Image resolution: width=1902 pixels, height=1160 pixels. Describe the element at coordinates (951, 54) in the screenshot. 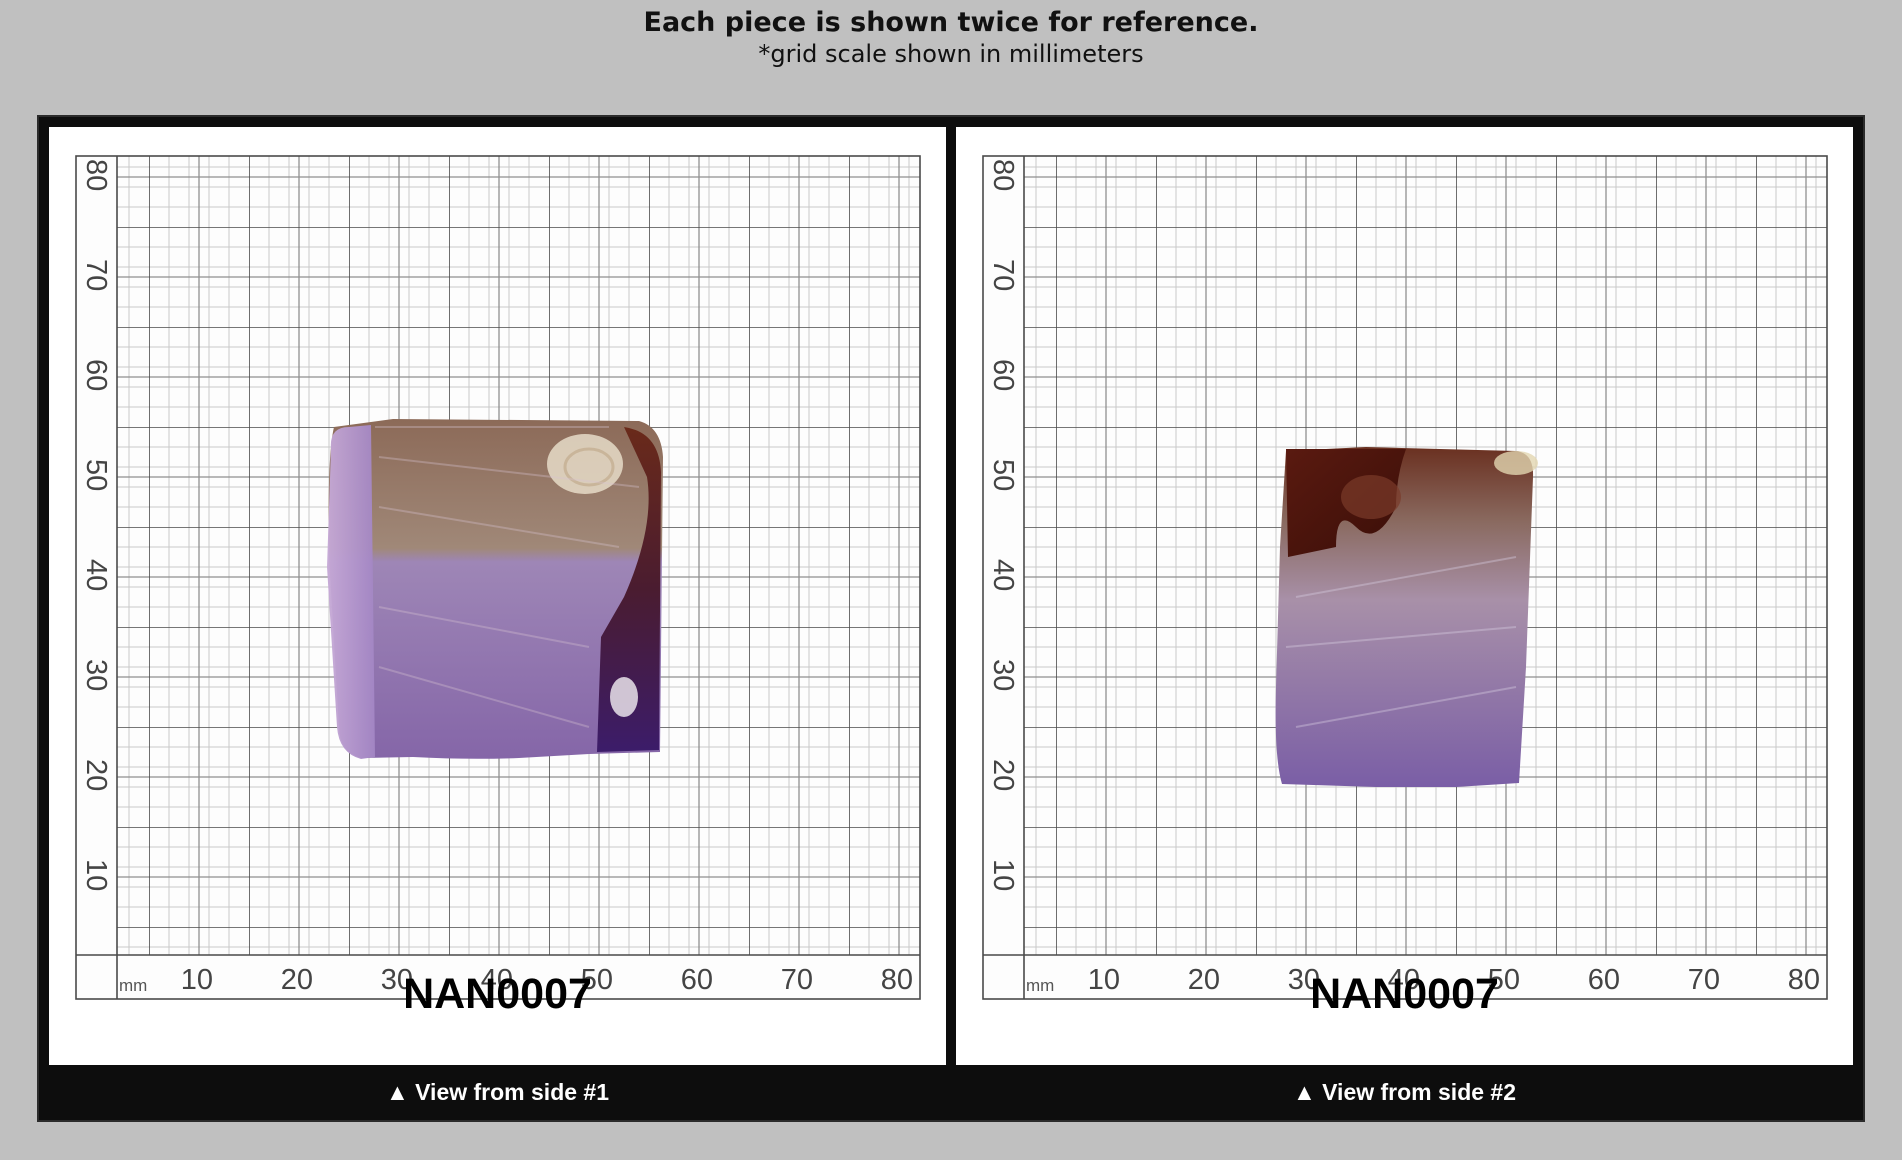

I see `page-subtitle: *grid scale shown in millimeters` at that location.